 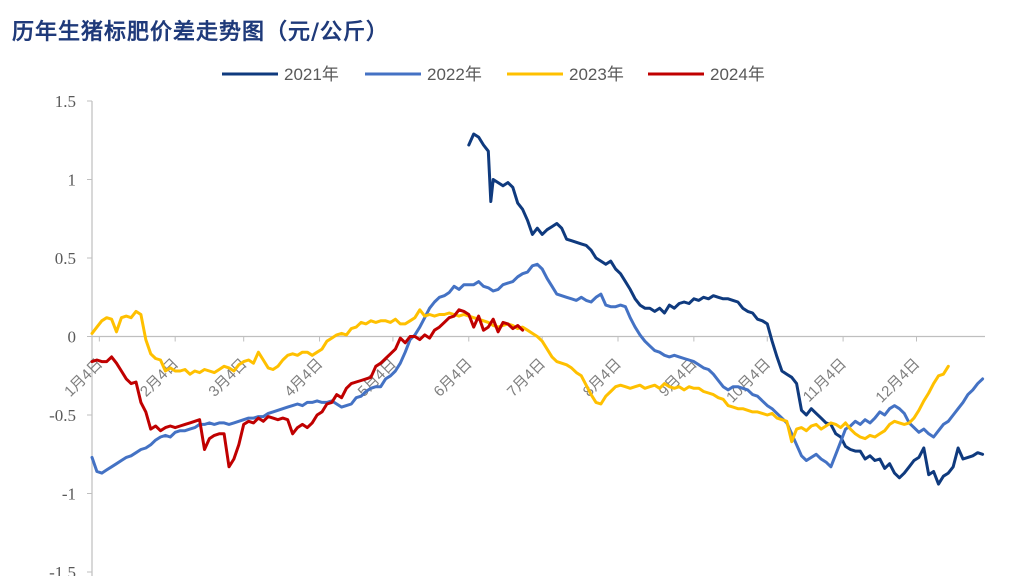 I want to click on legend-label: 2024年, so click(x=737, y=74).